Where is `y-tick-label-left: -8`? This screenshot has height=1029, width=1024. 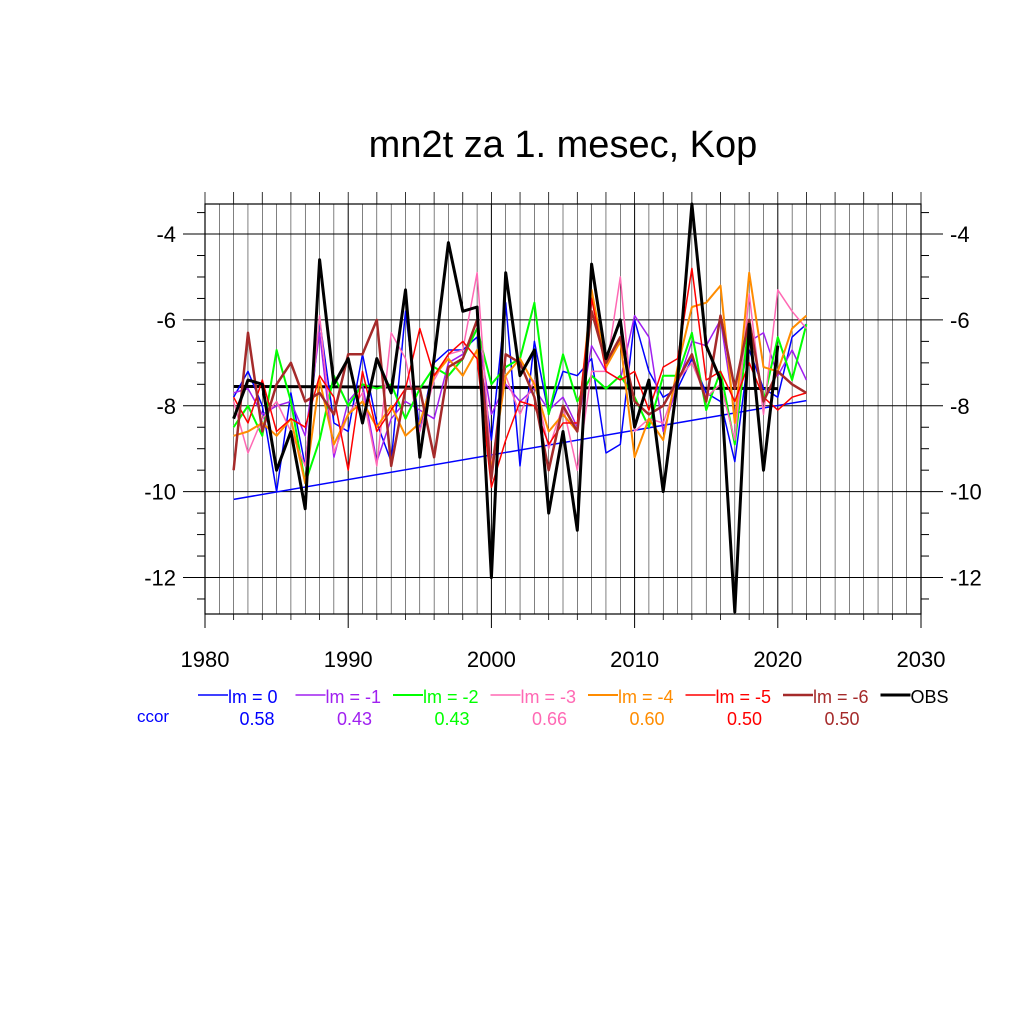
y-tick-label-left: -8 is located at coordinates (166, 406).